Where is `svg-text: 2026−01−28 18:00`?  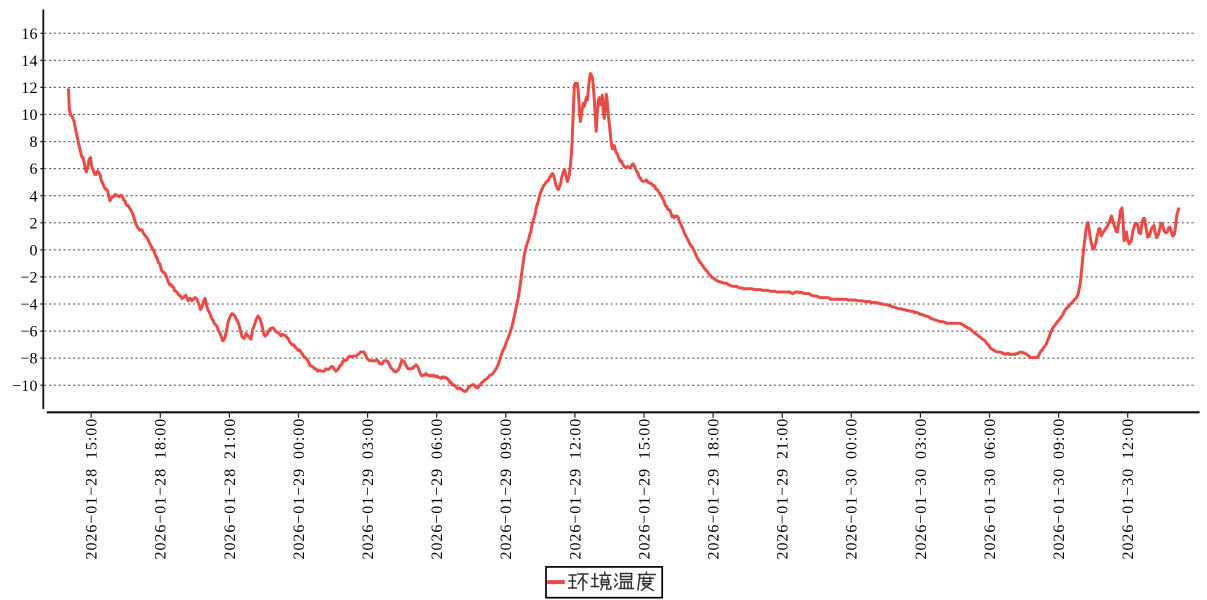 svg-text: 2026−01−28 18:00 is located at coordinates (161, 489).